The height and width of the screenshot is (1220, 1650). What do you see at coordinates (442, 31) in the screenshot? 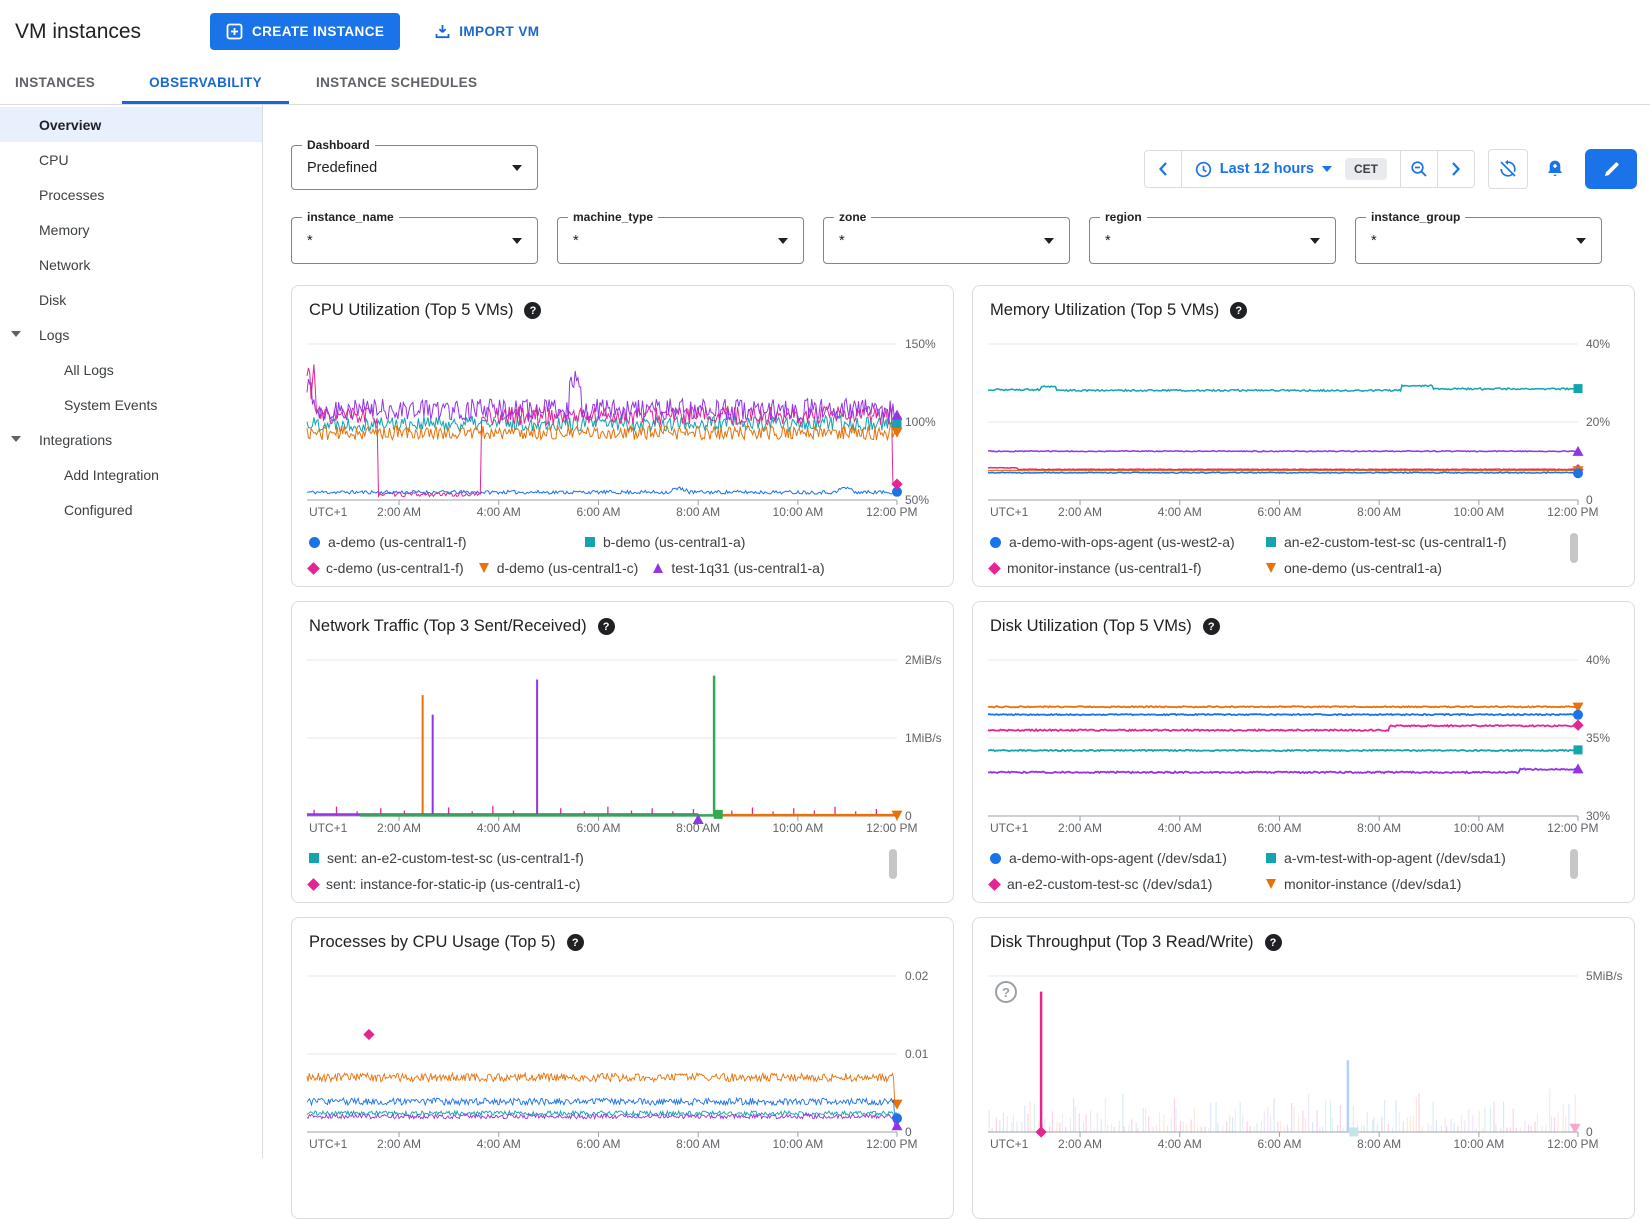
I see `import-icon` at bounding box center [442, 31].